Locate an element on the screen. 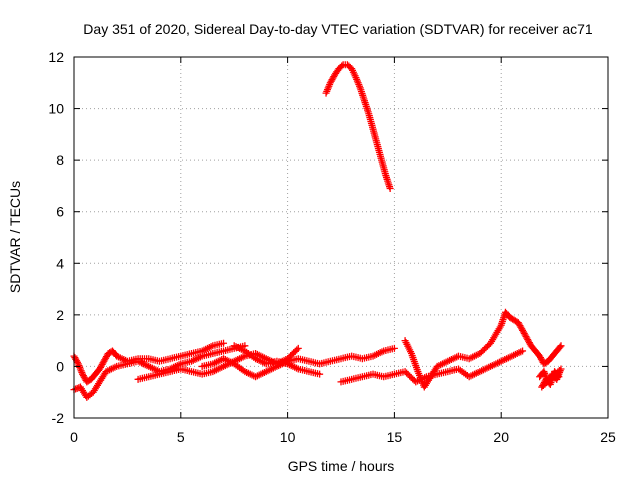 The width and height of the screenshot is (640, 480). x-tick-label: 0 is located at coordinates (74, 437).